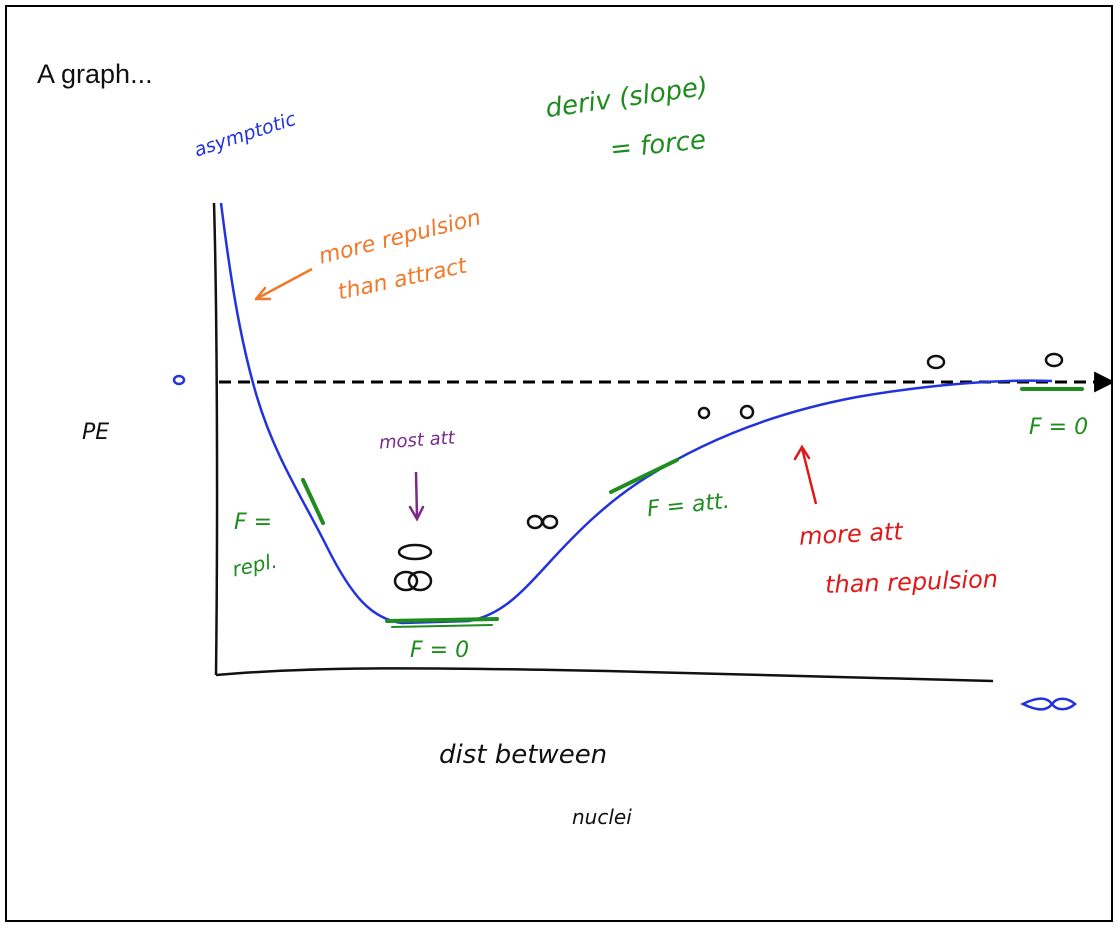 Image resolution: width=1120 pixels, height=929 pixels. I want to click on tangent-attractive, so click(644, 476).